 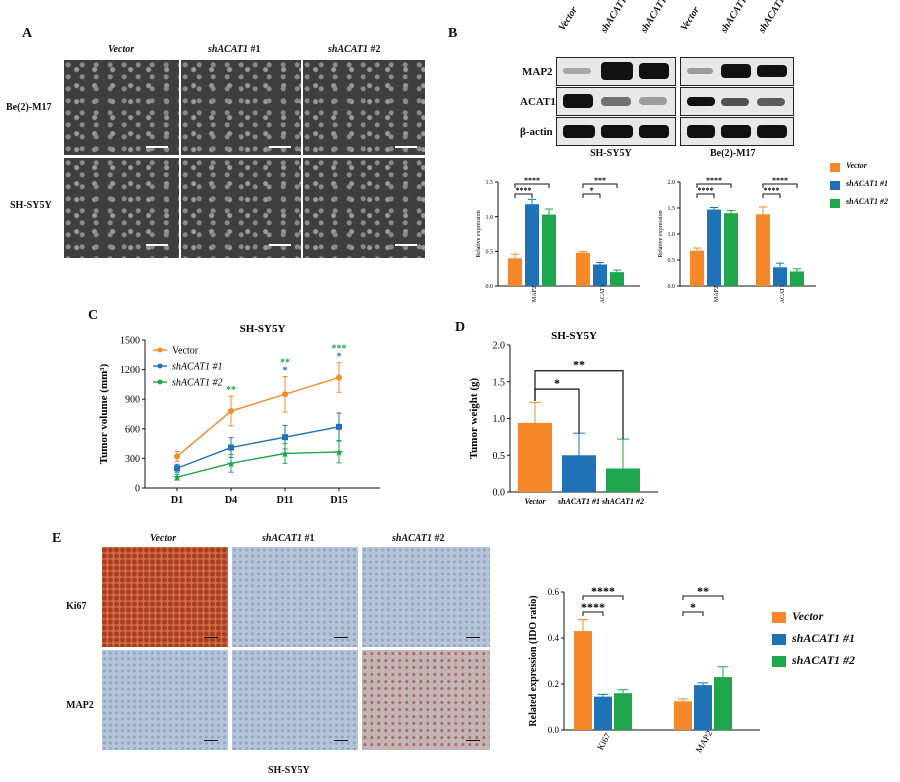 I want to click on y-tick-label: 0, so click(x=137, y=489).